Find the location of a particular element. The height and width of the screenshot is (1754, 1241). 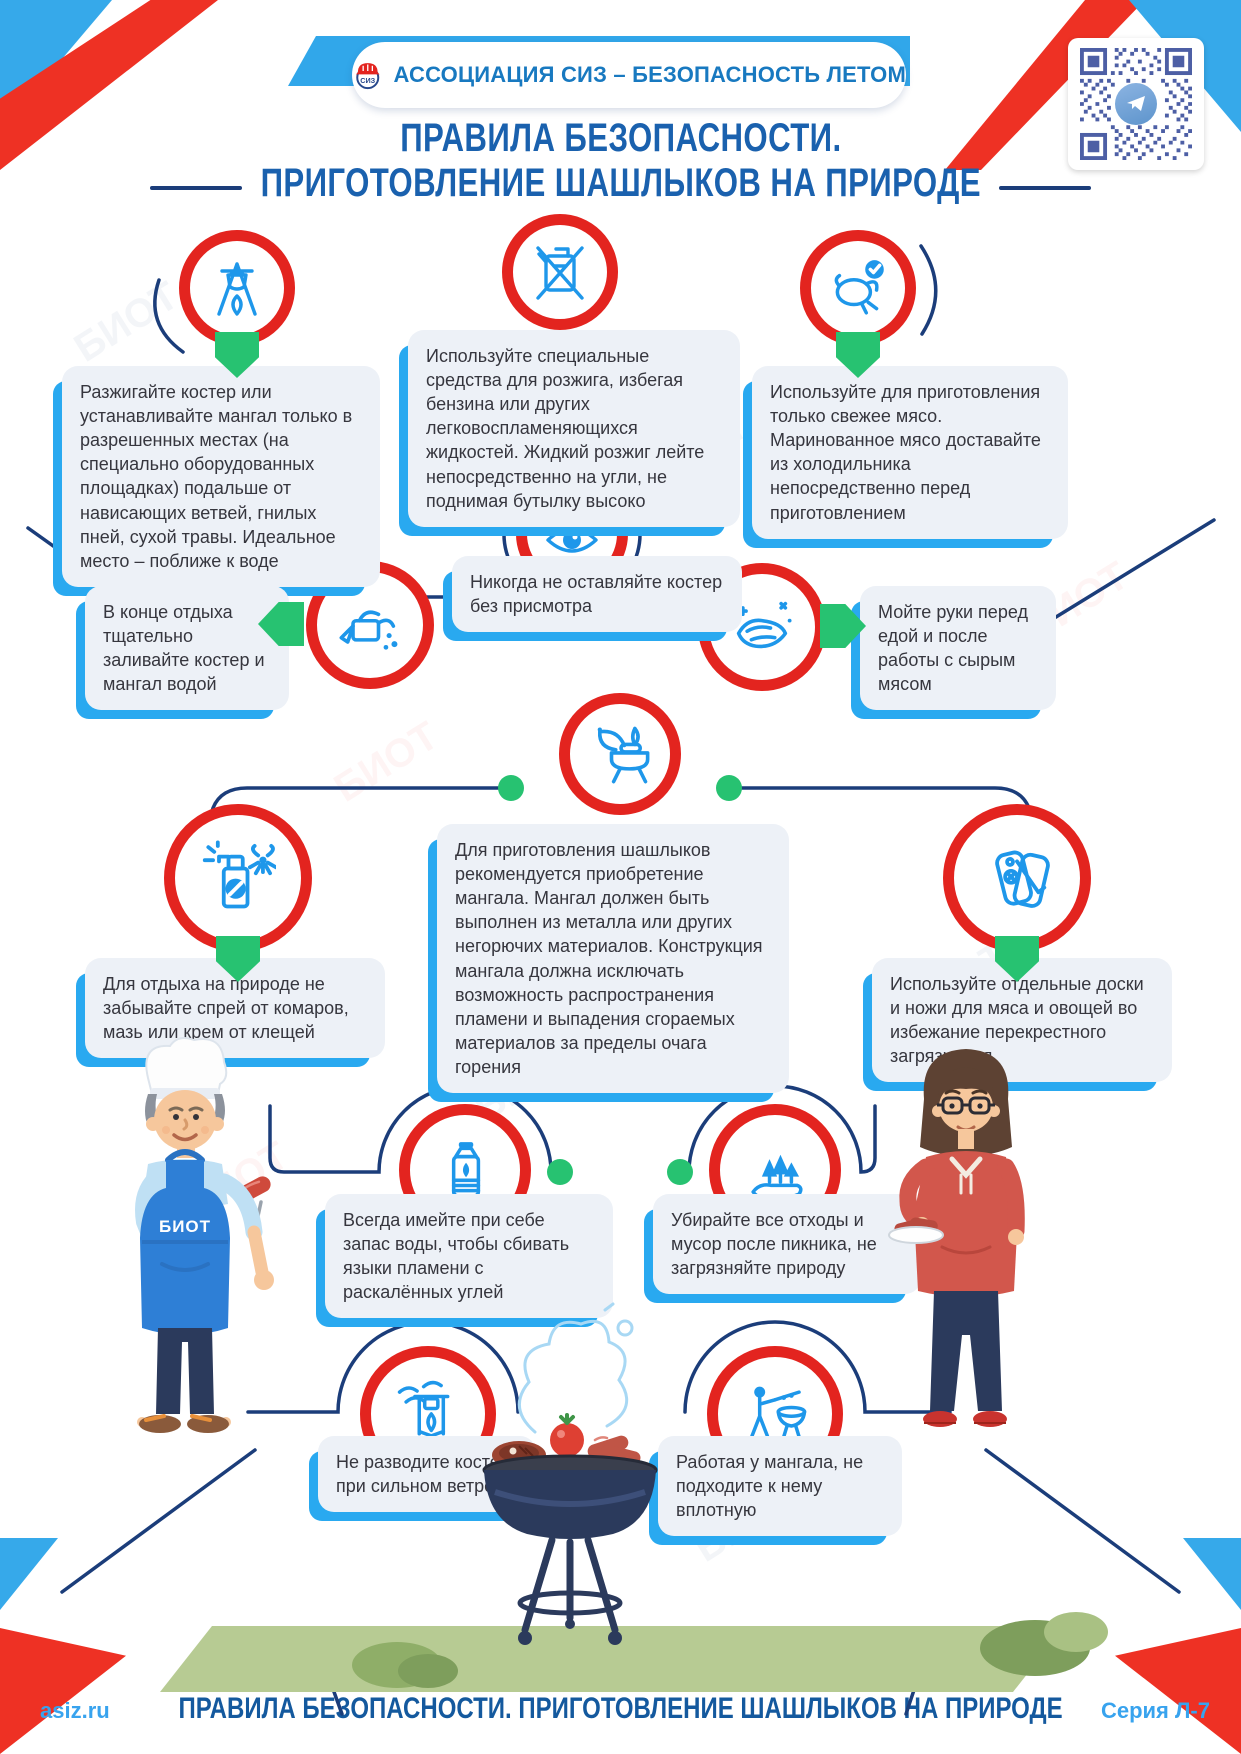

tip-circle-mangal is located at coordinates (620, 754).